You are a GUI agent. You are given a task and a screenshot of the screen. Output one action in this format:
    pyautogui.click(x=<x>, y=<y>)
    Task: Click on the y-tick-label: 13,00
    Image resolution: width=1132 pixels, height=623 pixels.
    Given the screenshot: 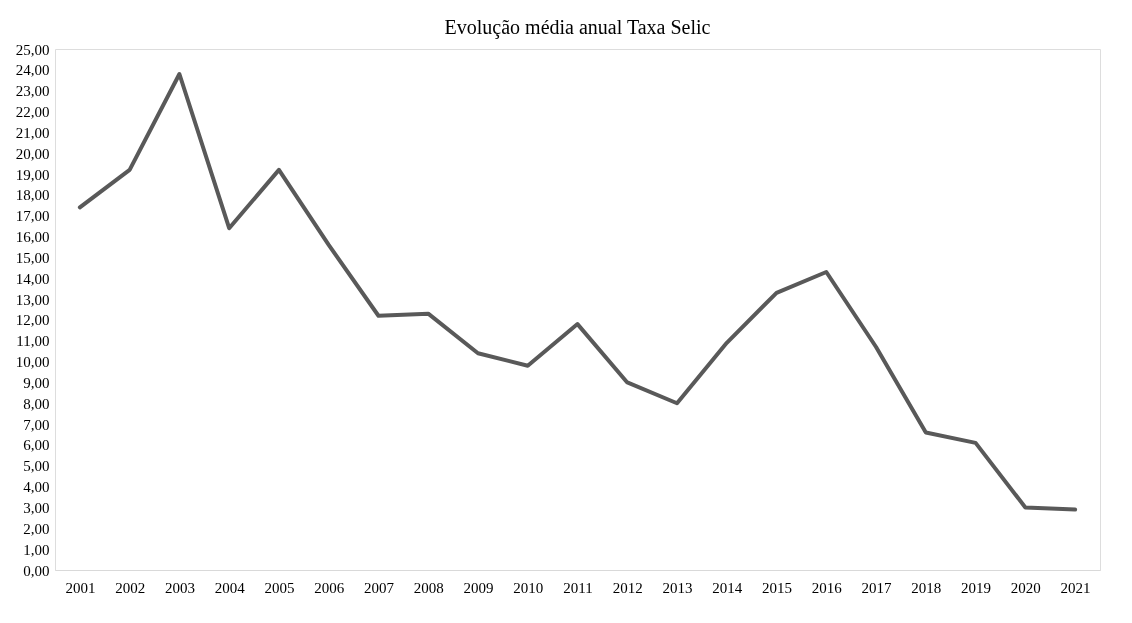 What is the action you would take?
    pyautogui.click(x=32, y=299)
    